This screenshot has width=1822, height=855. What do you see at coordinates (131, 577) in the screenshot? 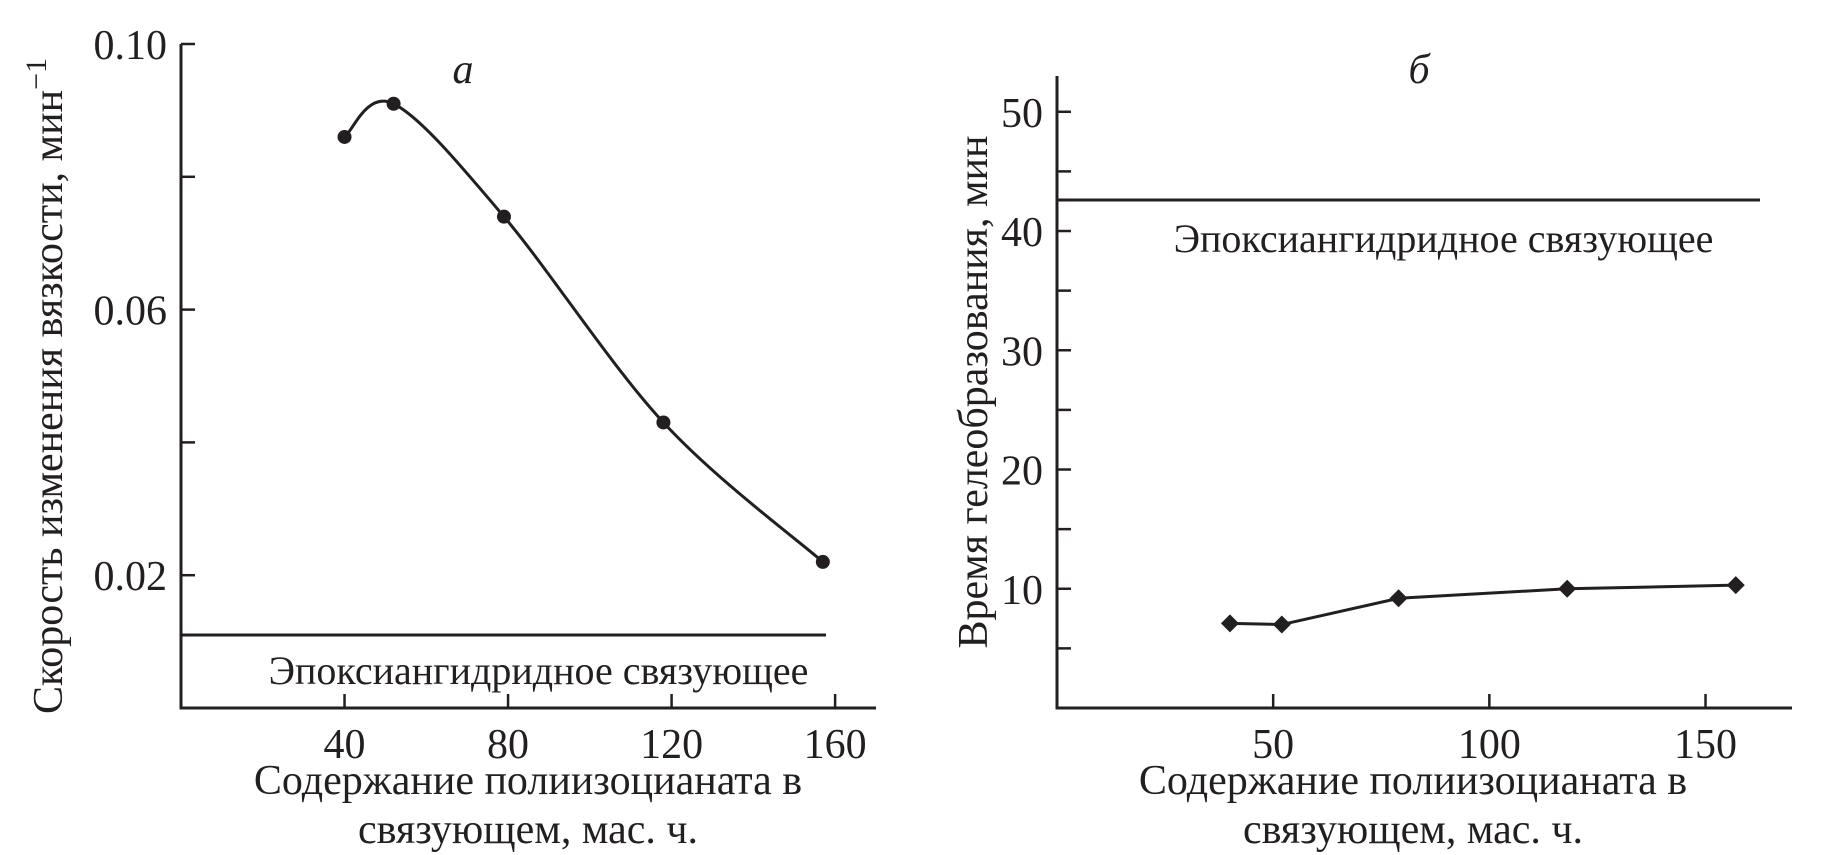
I see `y-tick-label: 0.02` at bounding box center [131, 577].